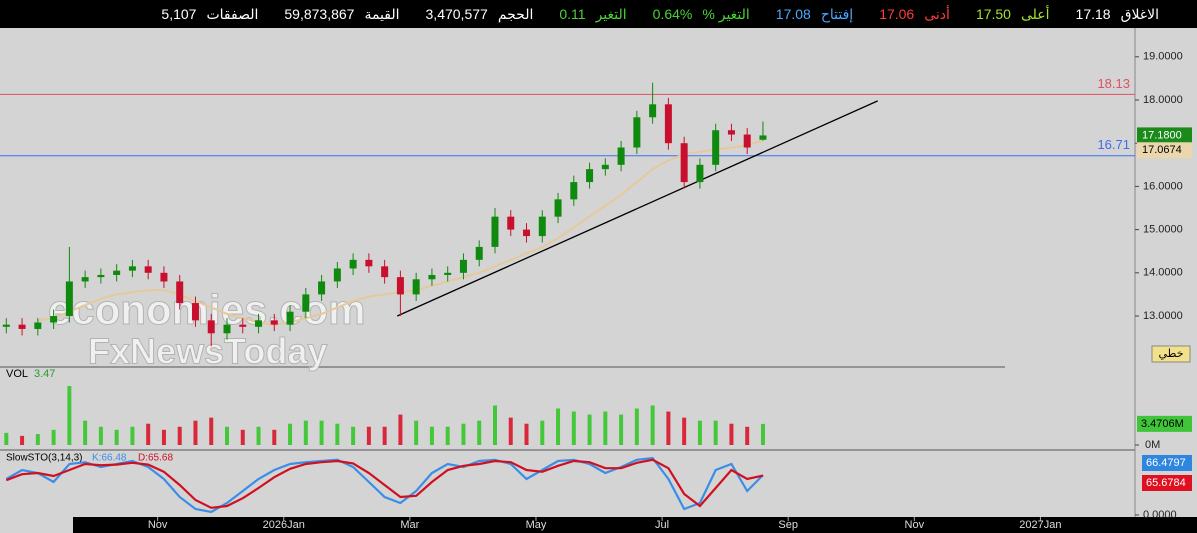 Image resolution: width=1197 pixels, height=533 pixels. I want to click on stoch-box, so click(1167, 483).